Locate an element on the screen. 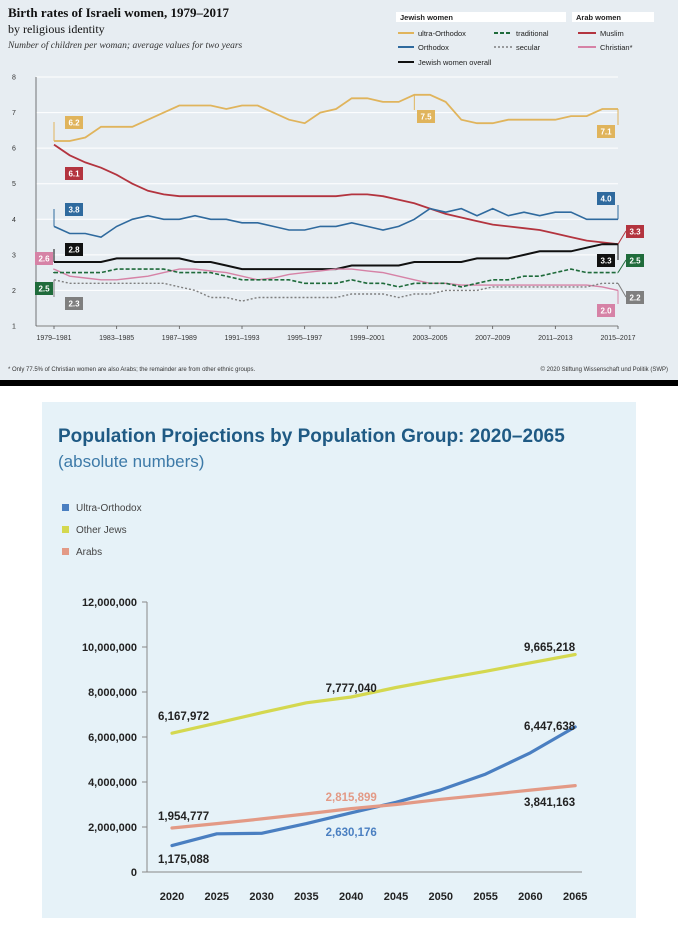 This screenshot has width=678, height=930. chart1-title: Birth rates of Israeli women, 1979–2017 is located at coordinates (118, 12).